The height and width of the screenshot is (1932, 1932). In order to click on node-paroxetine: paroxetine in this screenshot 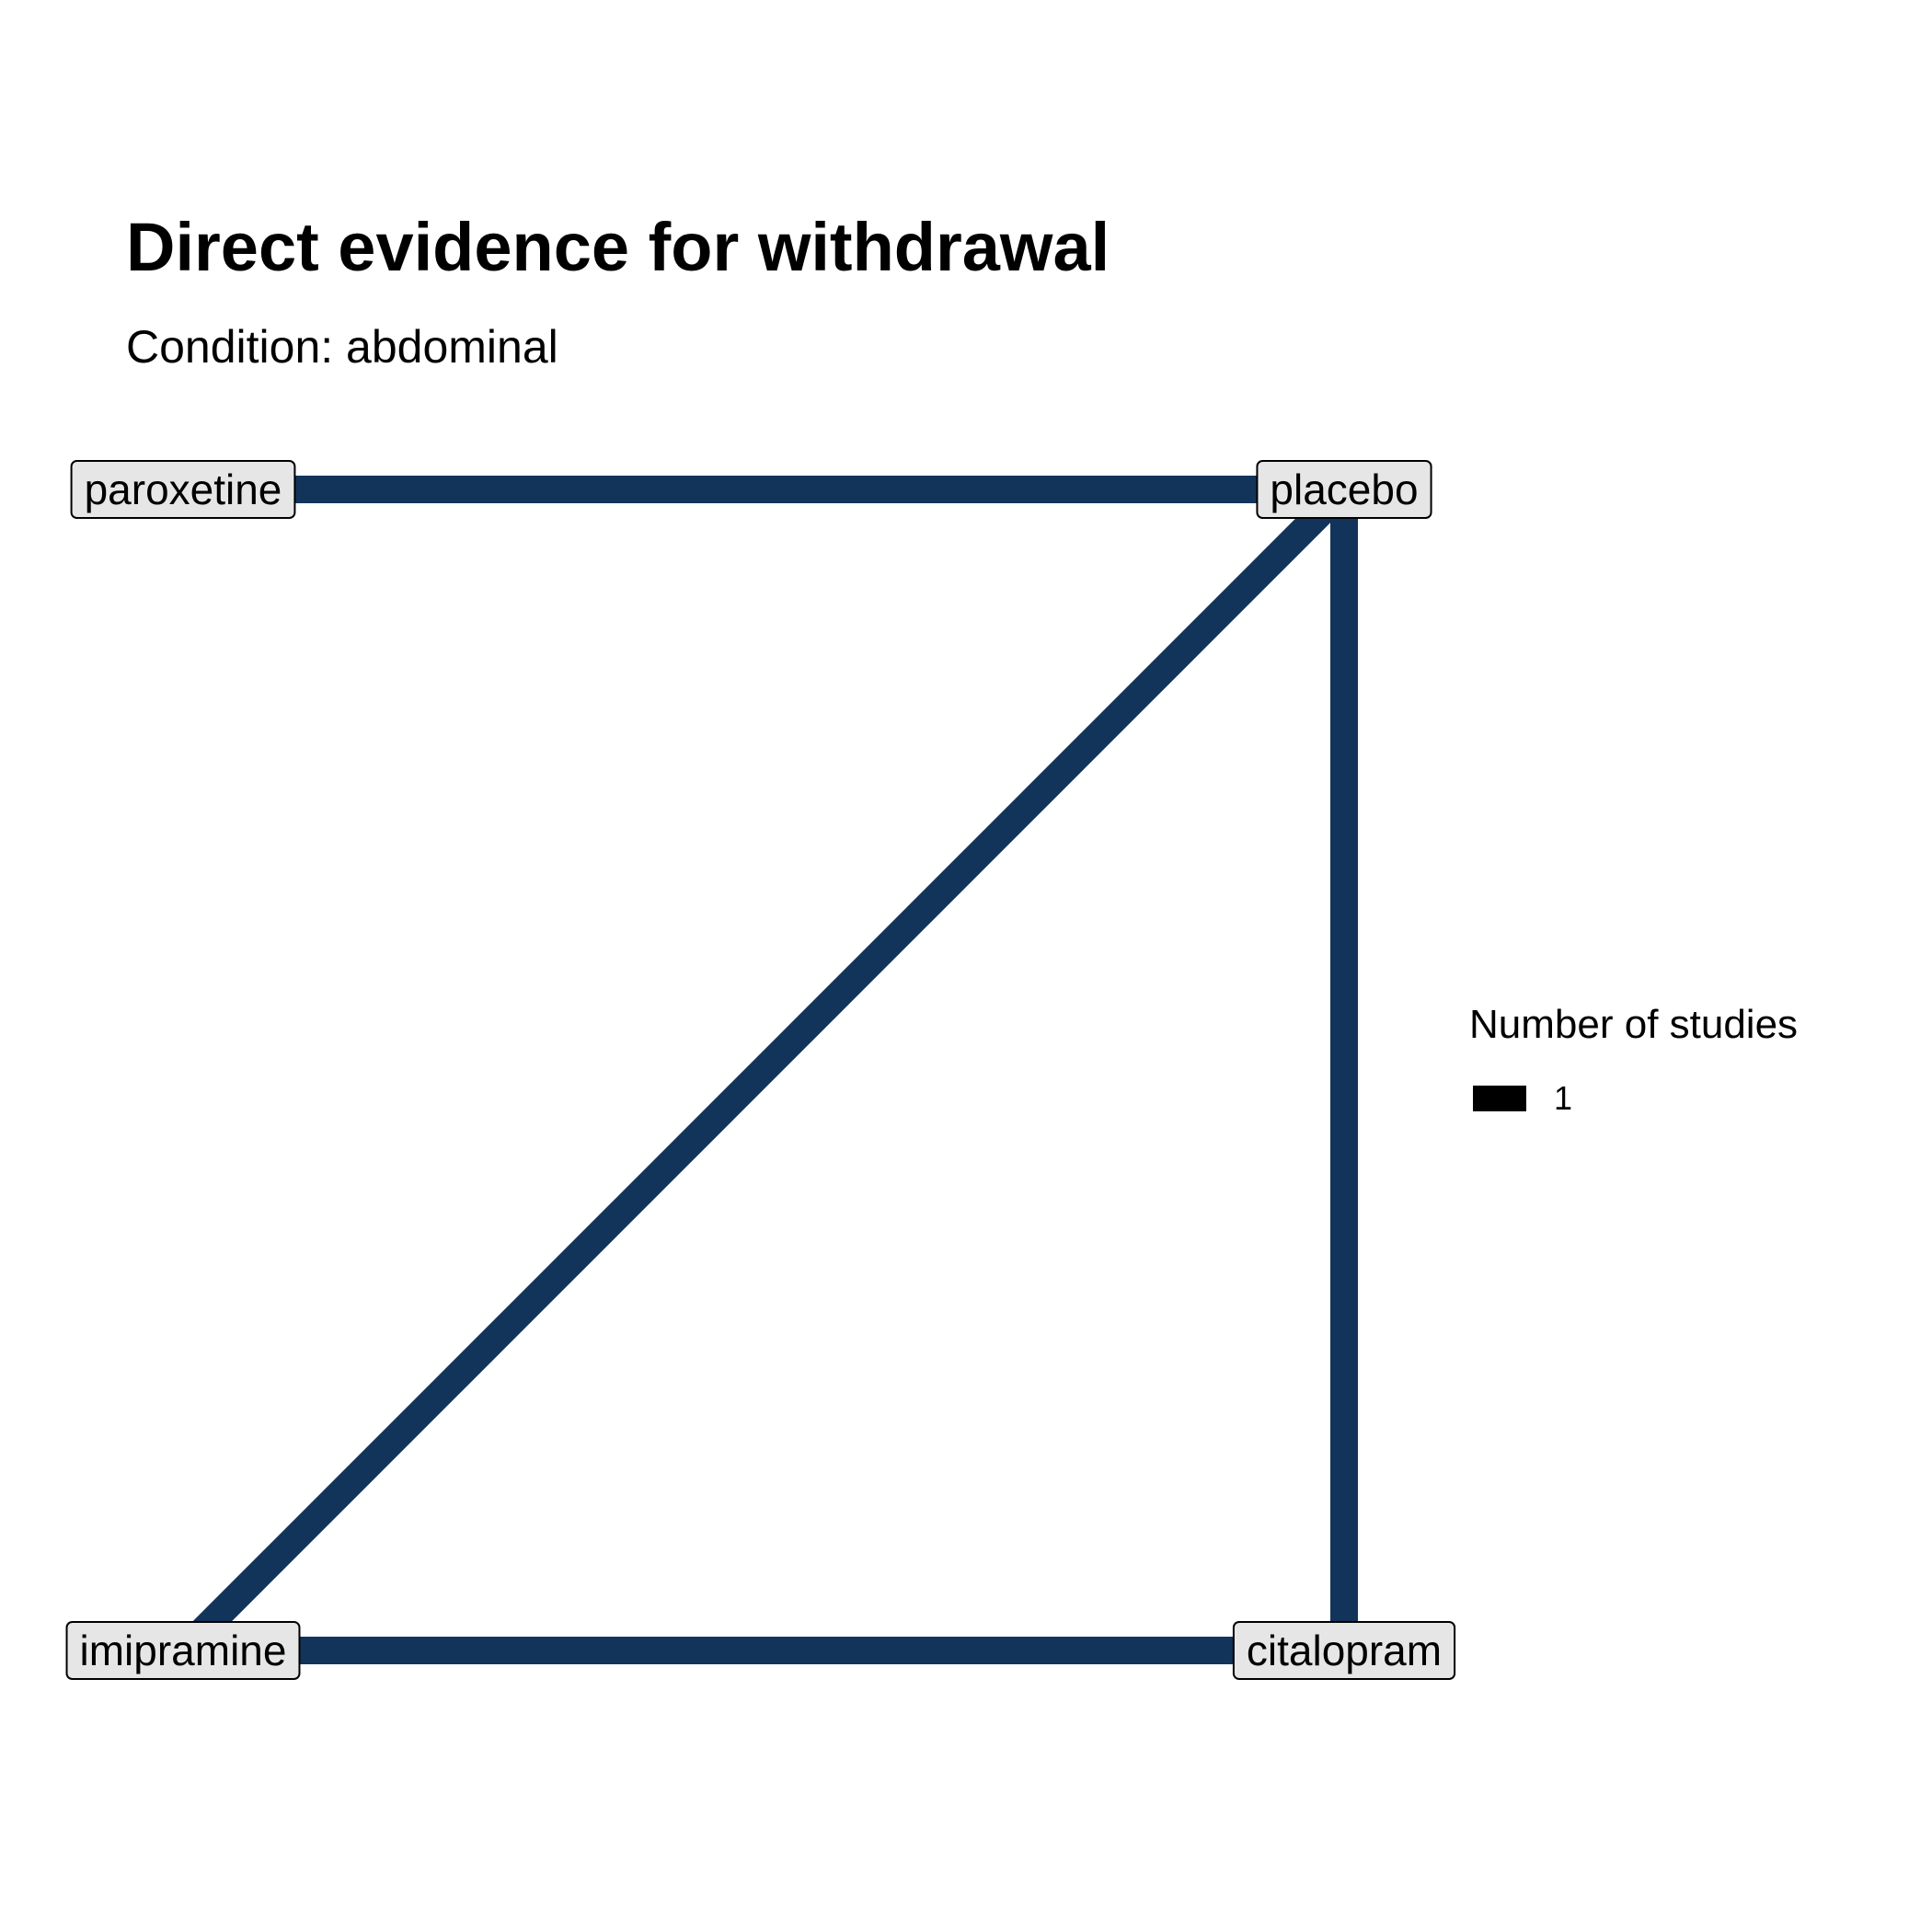, I will do `click(183, 490)`.